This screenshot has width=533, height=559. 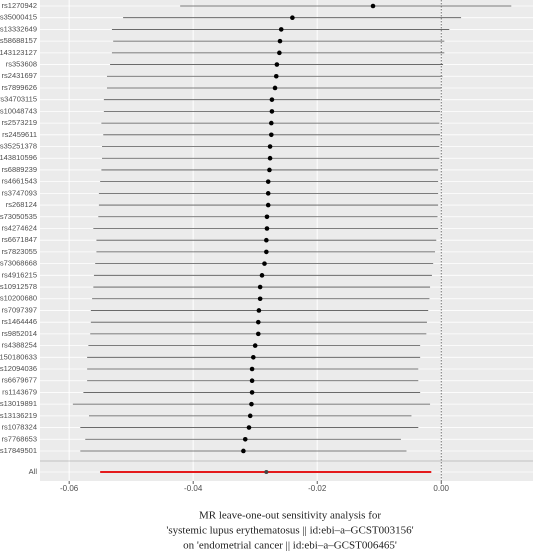 What do you see at coordinates (18, 263) in the screenshot?
I see `row-label: rs73068668` at bounding box center [18, 263].